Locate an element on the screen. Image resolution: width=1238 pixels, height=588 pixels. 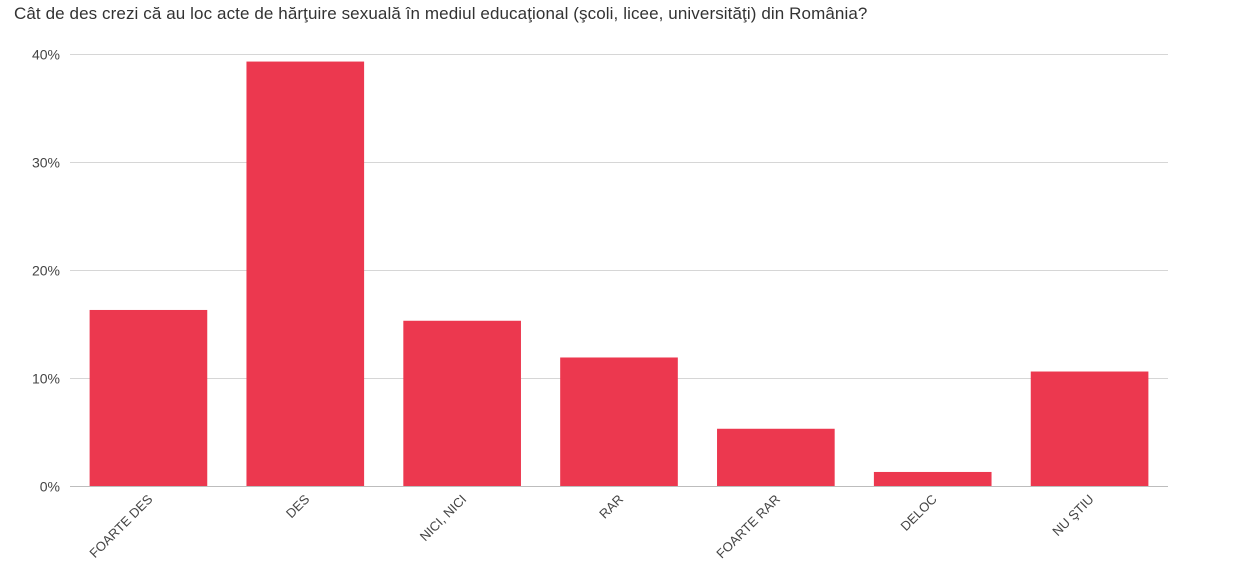
bar: DES: 39.3% is located at coordinates (305, 274).